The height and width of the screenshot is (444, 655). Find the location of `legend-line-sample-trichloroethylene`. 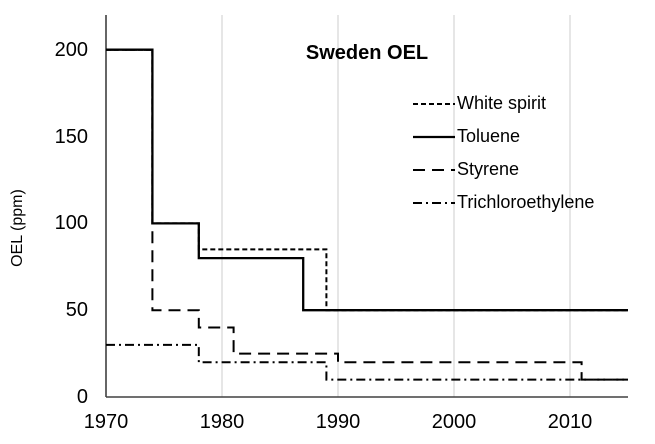

legend-line-sample-trichloroethylene is located at coordinates (434, 202).